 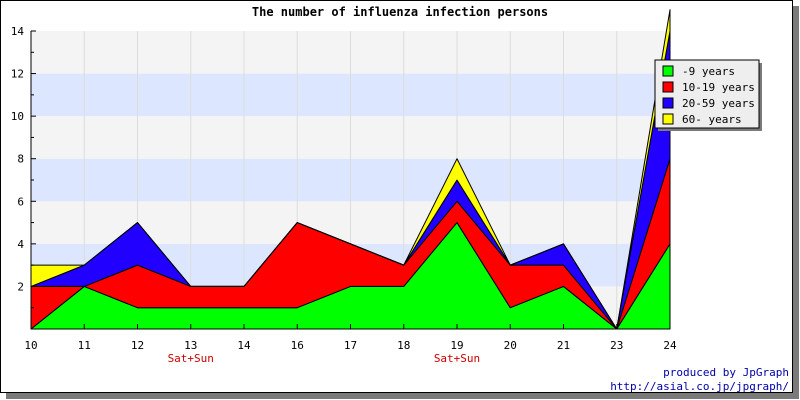 What do you see at coordinates (708, 95) in the screenshot?
I see `legend: -9 years 10-19 years 20-59 years 60- years` at bounding box center [708, 95].